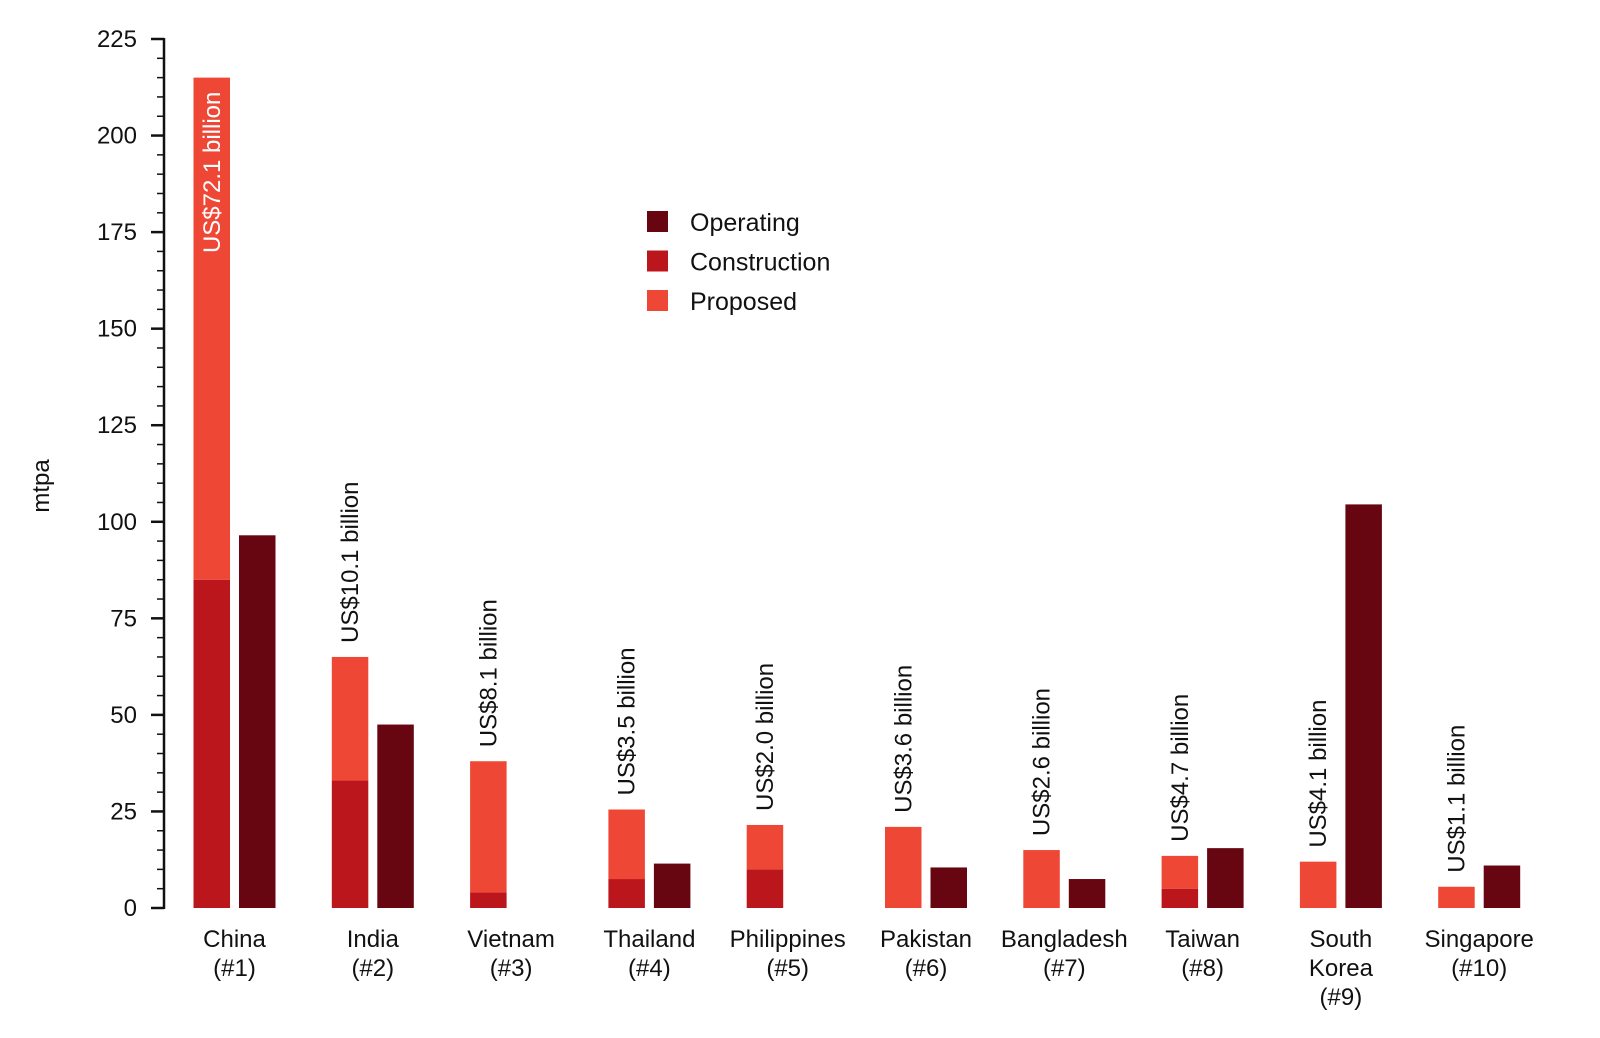 This screenshot has width=1600, height=1038. What do you see at coordinates (1341, 968) in the screenshot?
I see `x-category-label: Korea` at bounding box center [1341, 968].